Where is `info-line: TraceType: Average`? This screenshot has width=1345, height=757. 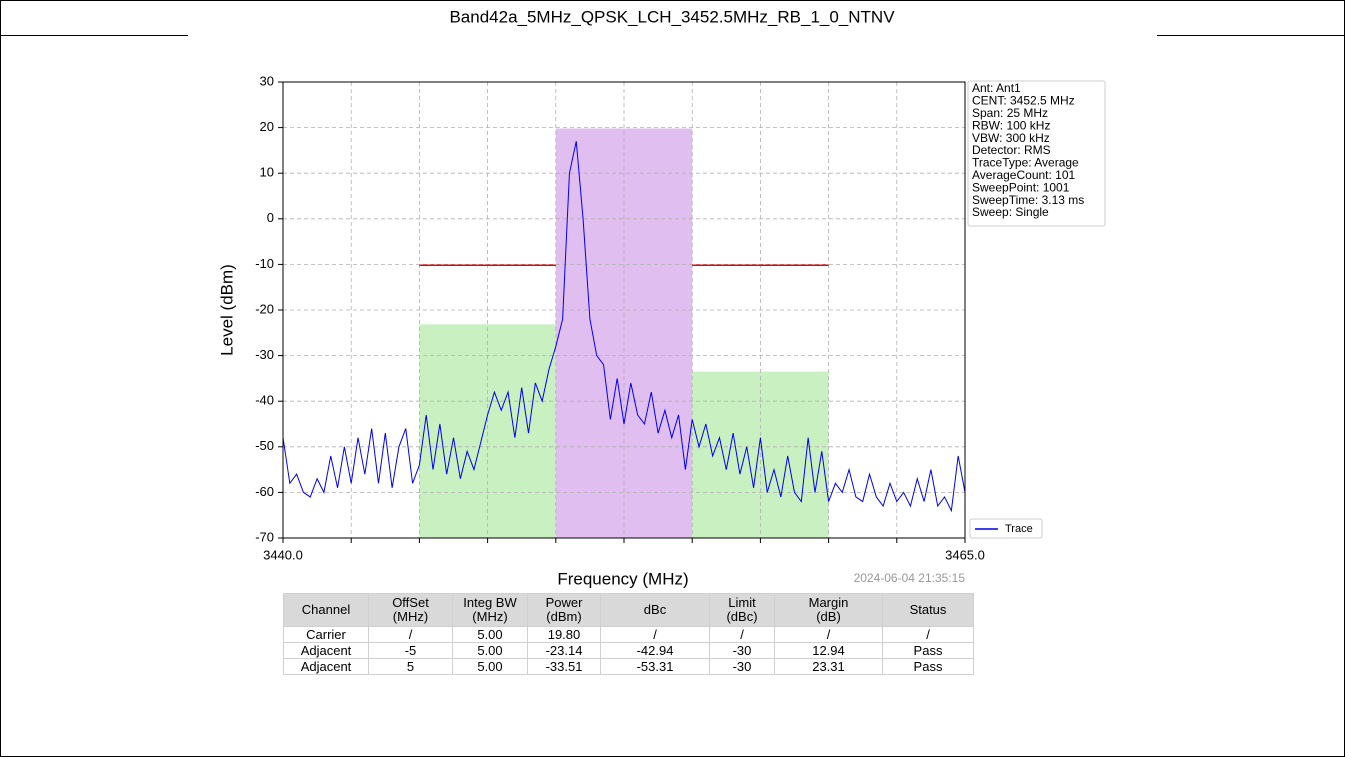
info-line: TraceType: Average is located at coordinates (1025, 163).